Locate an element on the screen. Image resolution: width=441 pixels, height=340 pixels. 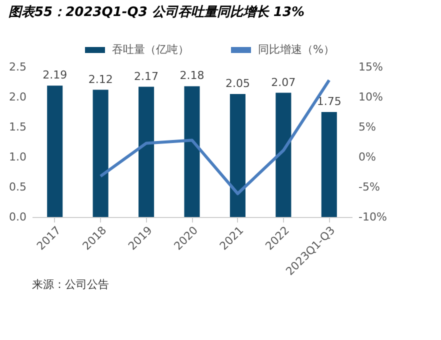
source-note: 来源：公司公告 is located at coordinates (70, 284).